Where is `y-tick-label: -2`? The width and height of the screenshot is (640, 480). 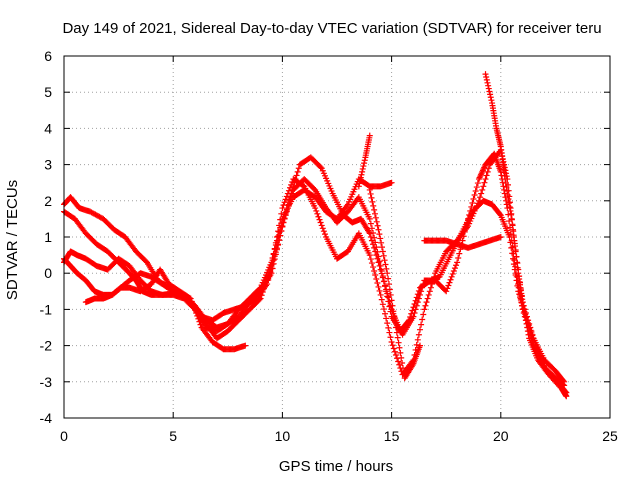 y-tick-label: -2 is located at coordinates (46, 346).